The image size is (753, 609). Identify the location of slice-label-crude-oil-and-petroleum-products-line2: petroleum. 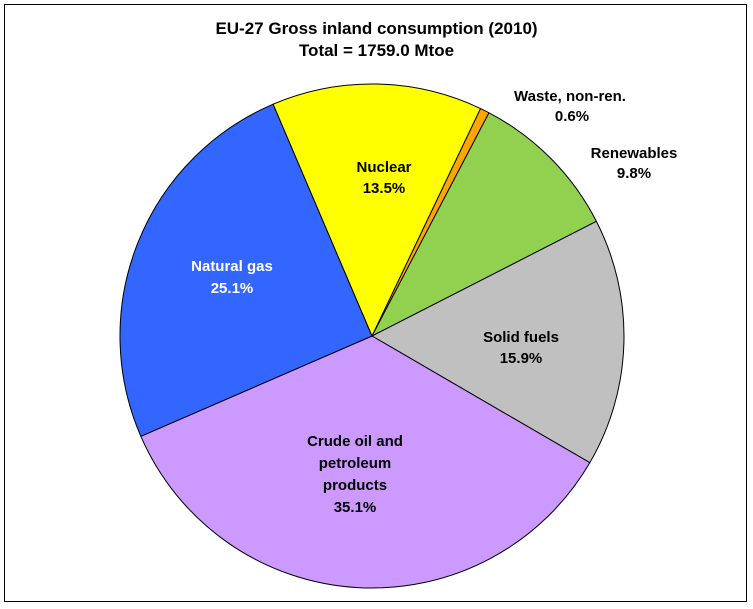
(355, 463).